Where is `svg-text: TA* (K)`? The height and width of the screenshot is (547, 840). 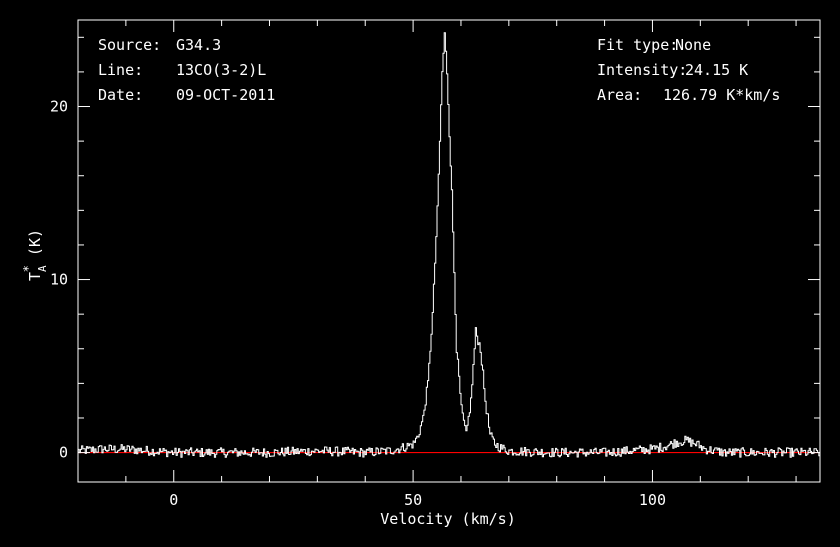
svg-text: TA* (K) is located at coordinates (35, 255).